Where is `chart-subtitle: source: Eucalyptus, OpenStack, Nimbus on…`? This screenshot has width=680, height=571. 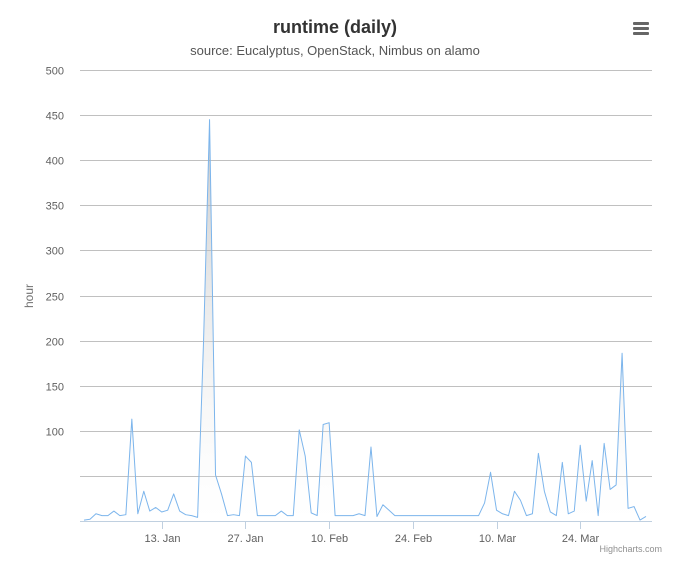
chart-subtitle: source: Eucalyptus, OpenStack, Nimbus on… is located at coordinates (335, 50).